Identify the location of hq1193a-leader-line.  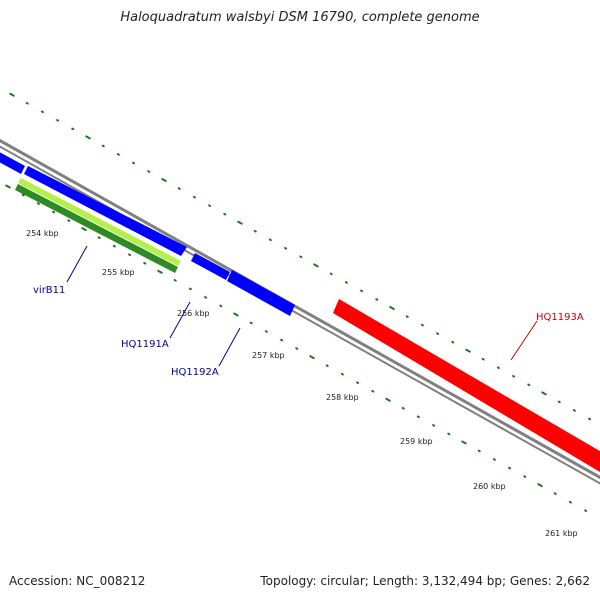
(524, 340).